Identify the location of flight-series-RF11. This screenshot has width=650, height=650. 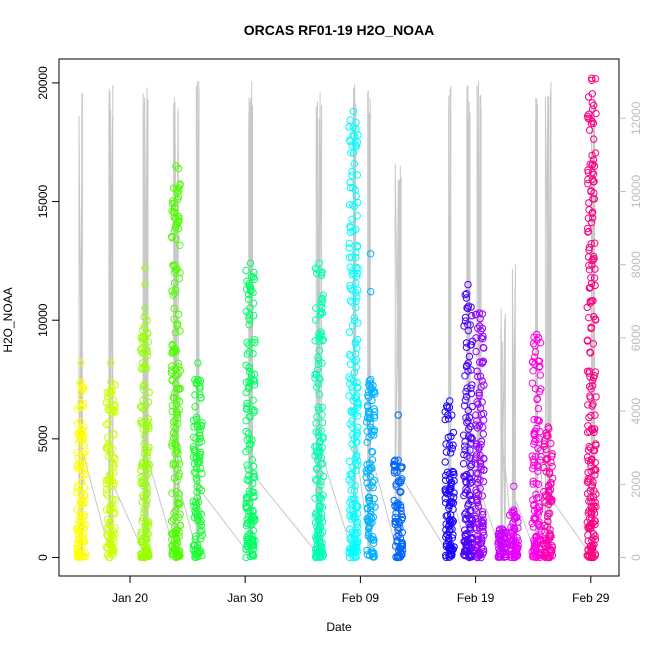
(449, 479).